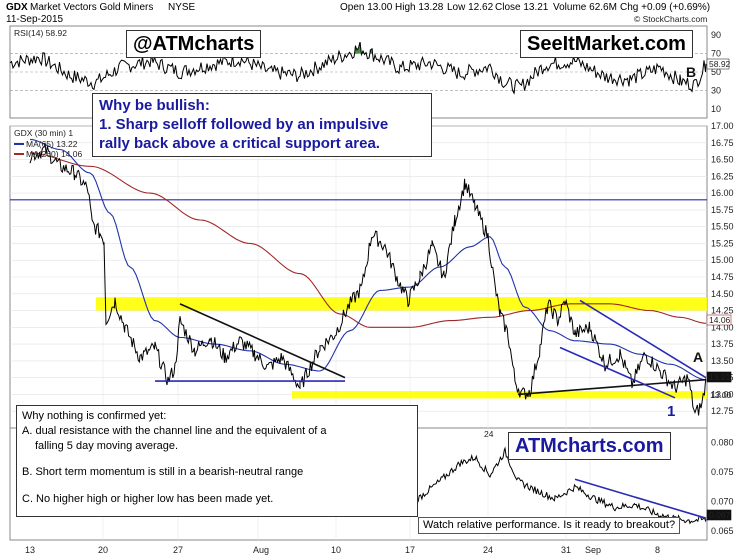  I want to click on rsi-ticks: 90 70 50 30 10, so click(716, 72).